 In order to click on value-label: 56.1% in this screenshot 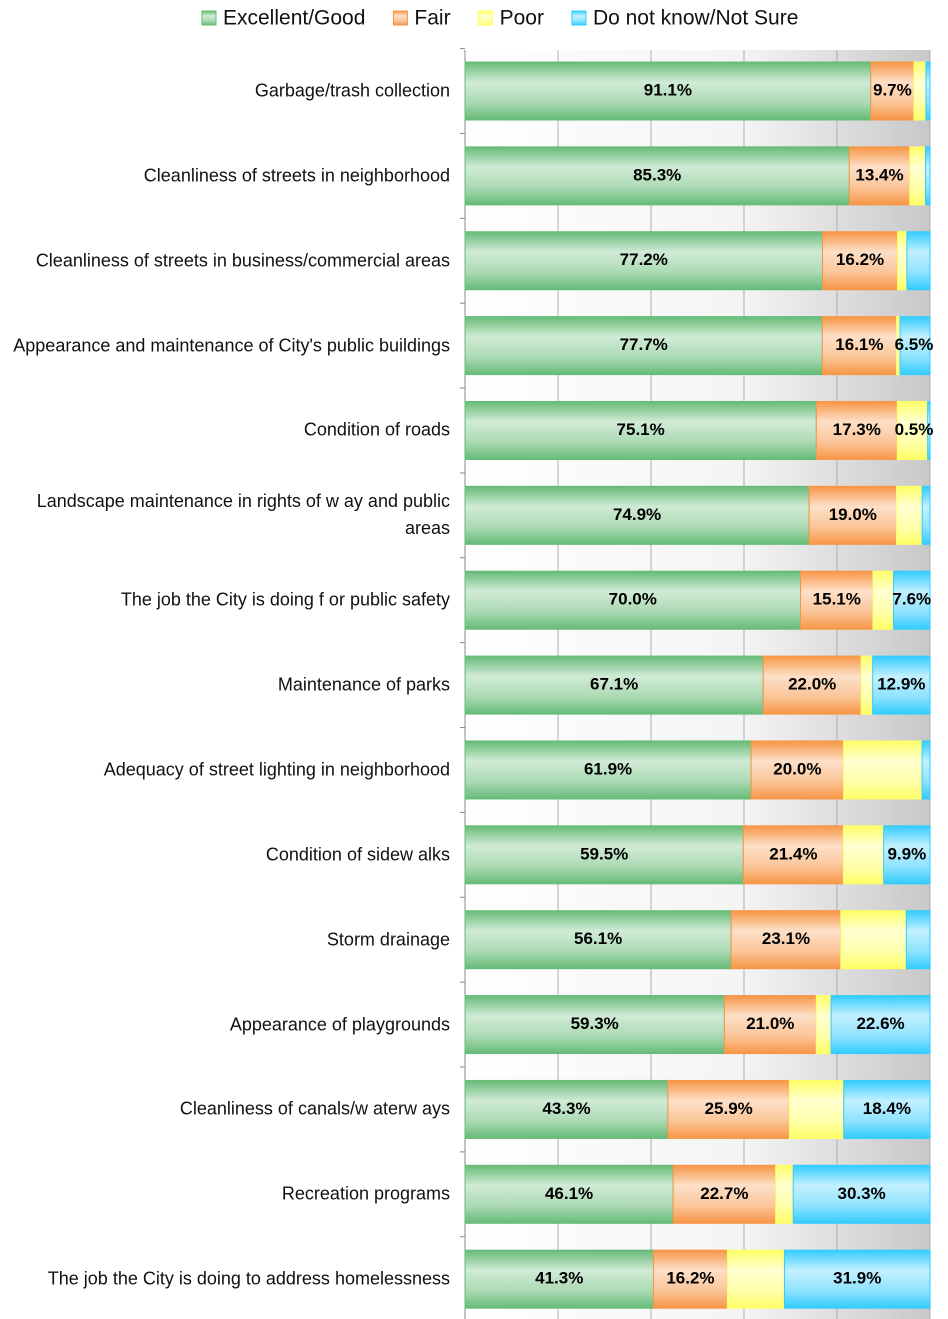, I will do `click(598, 938)`.